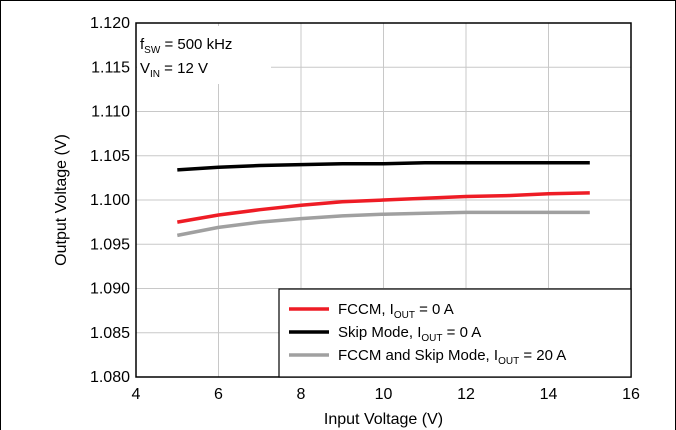  I want to click on annotation-vin-value: = 12 V, so click(184, 68).